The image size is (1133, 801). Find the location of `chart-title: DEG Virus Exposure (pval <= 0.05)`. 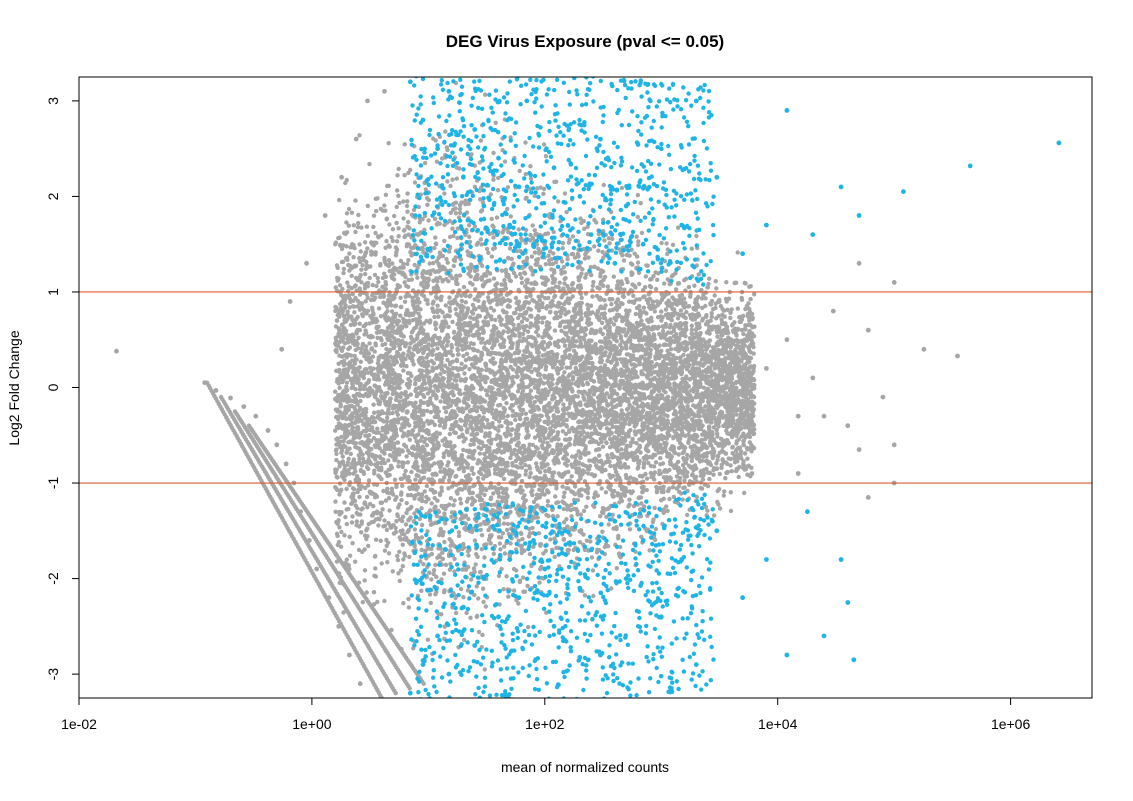

chart-title: DEG Virus Exposure (pval <= 0.05) is located at coordinates (585, 41).